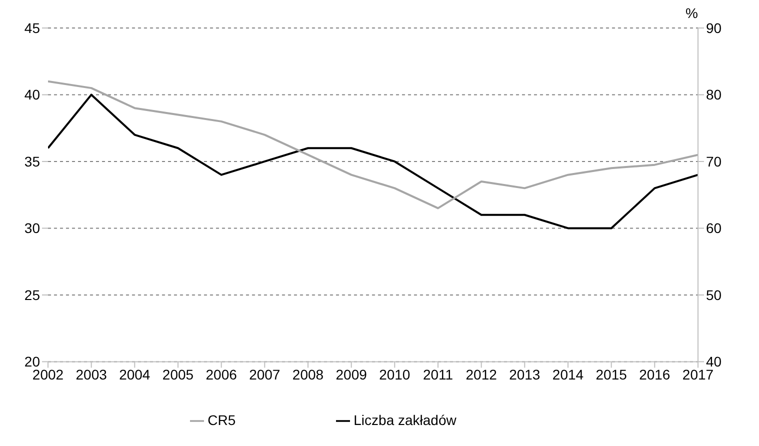 The height and width of the screenshot is (446, 759). I want to click on x-tick-label: 2013, so click(524, 374).